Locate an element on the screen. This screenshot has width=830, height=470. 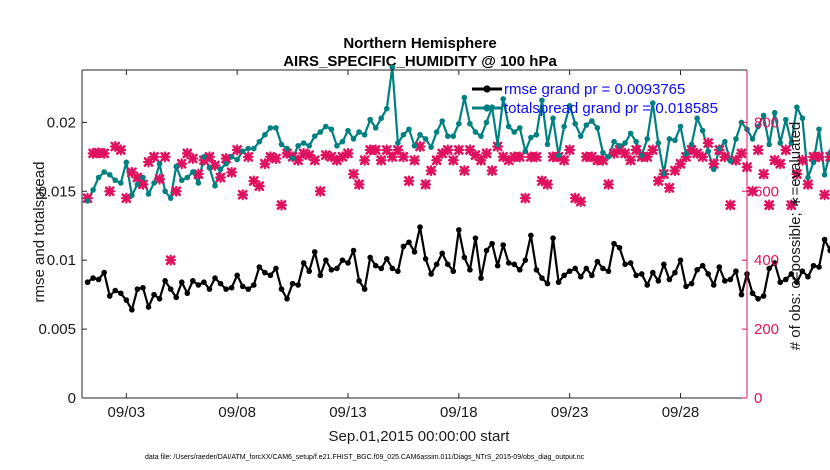
y-axis-label: rmse and totalspread is located at coordinates (39, 232).